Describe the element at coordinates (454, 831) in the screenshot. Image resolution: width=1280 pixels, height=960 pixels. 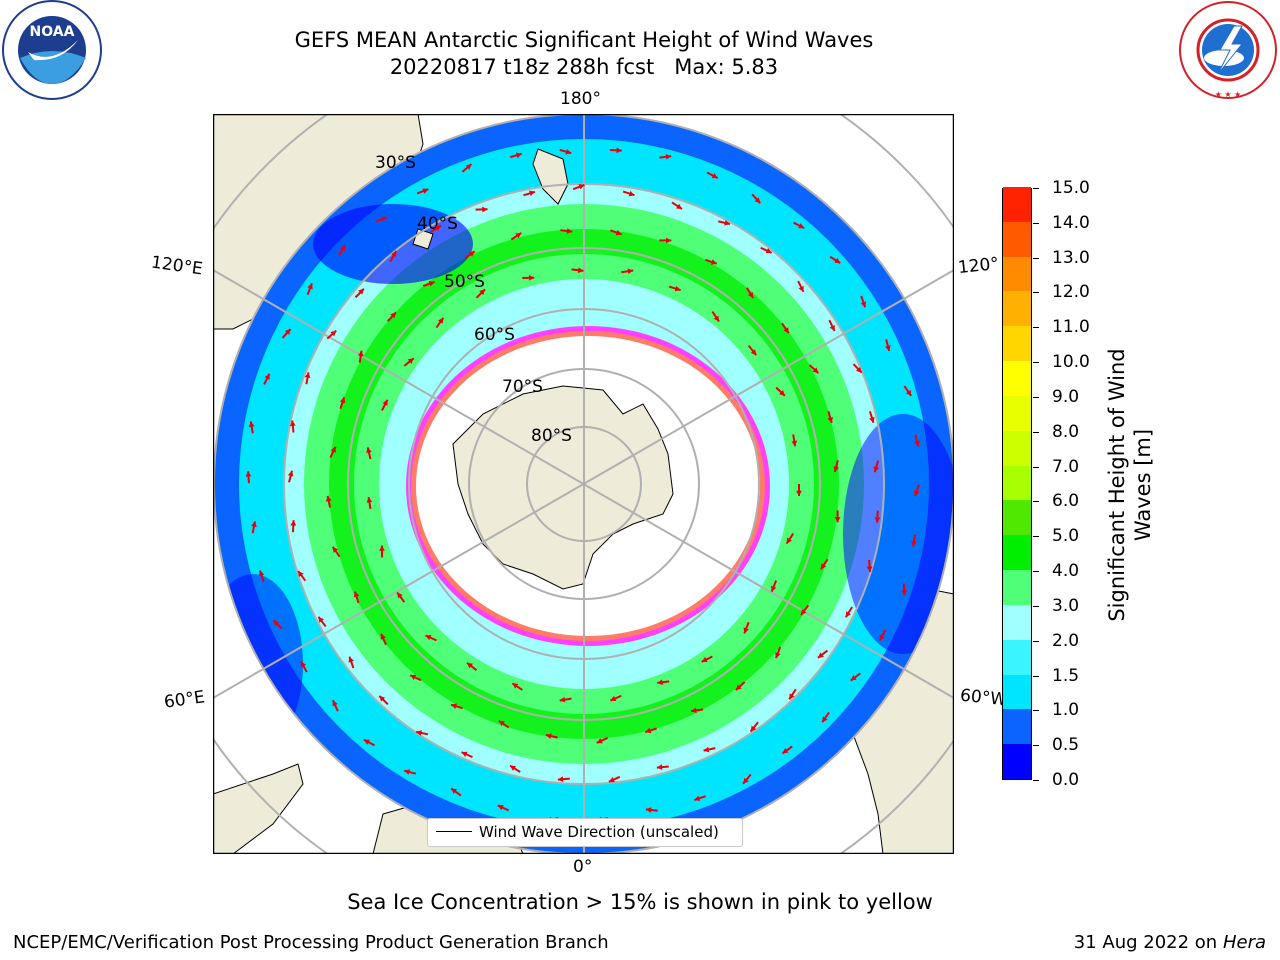
I see `legend-line-sample` at that location.